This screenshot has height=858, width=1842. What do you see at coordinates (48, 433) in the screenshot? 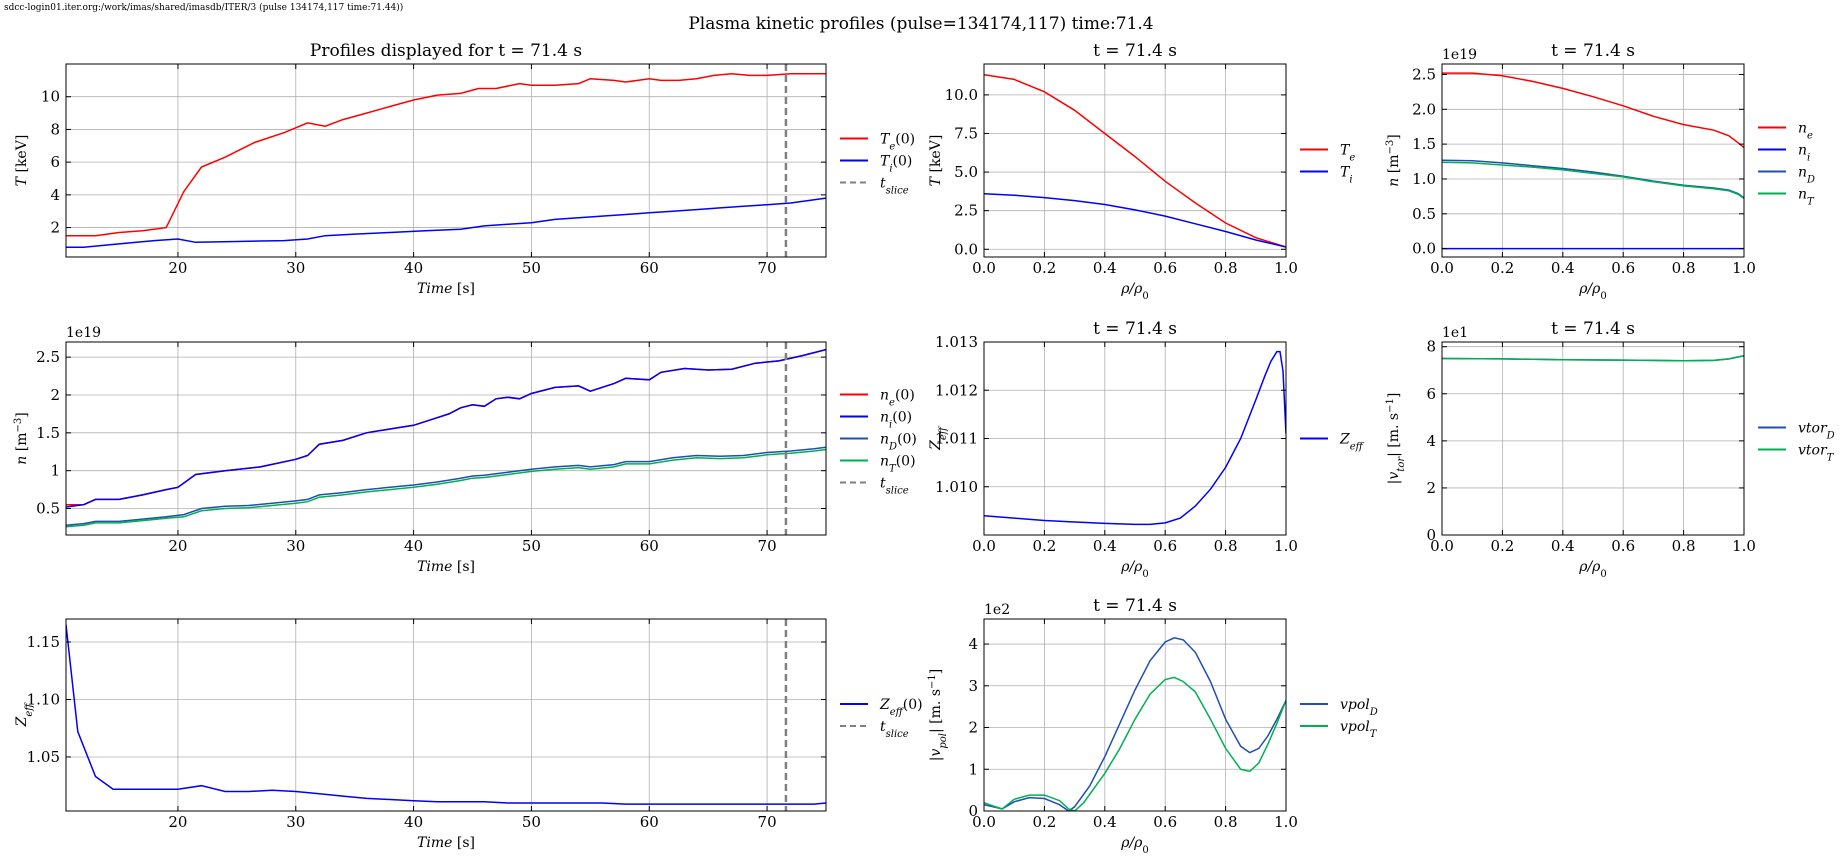
I see `y-tick-label: 1.5` at bounding box center [48, 433].